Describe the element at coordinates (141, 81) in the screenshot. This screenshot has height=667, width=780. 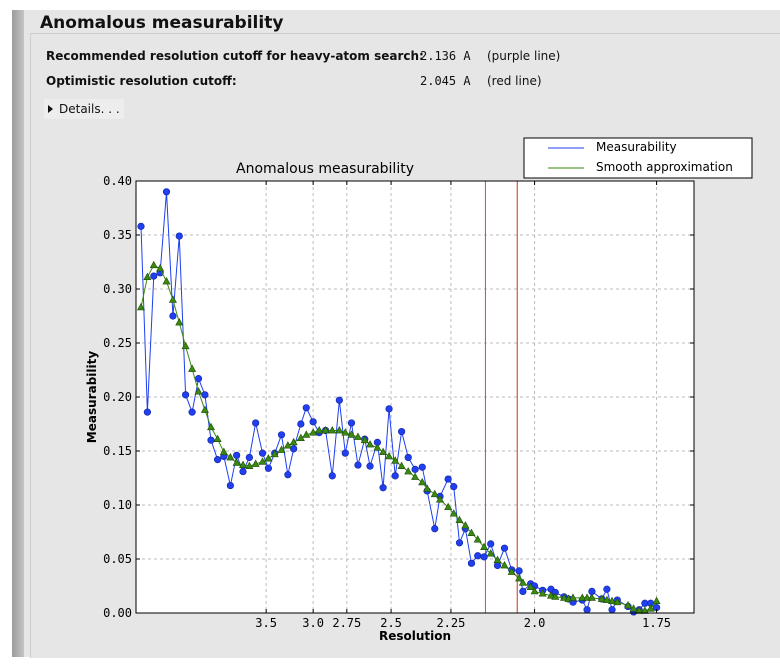
I see `optimistic-cutoff-label: Optimistic resolution cutoff:` at that location.